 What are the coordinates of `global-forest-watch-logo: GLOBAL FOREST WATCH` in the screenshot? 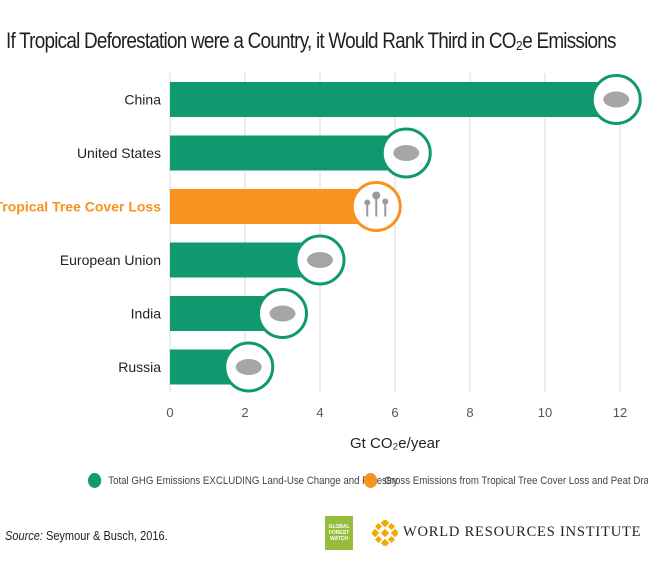 It's located at (339, 533).